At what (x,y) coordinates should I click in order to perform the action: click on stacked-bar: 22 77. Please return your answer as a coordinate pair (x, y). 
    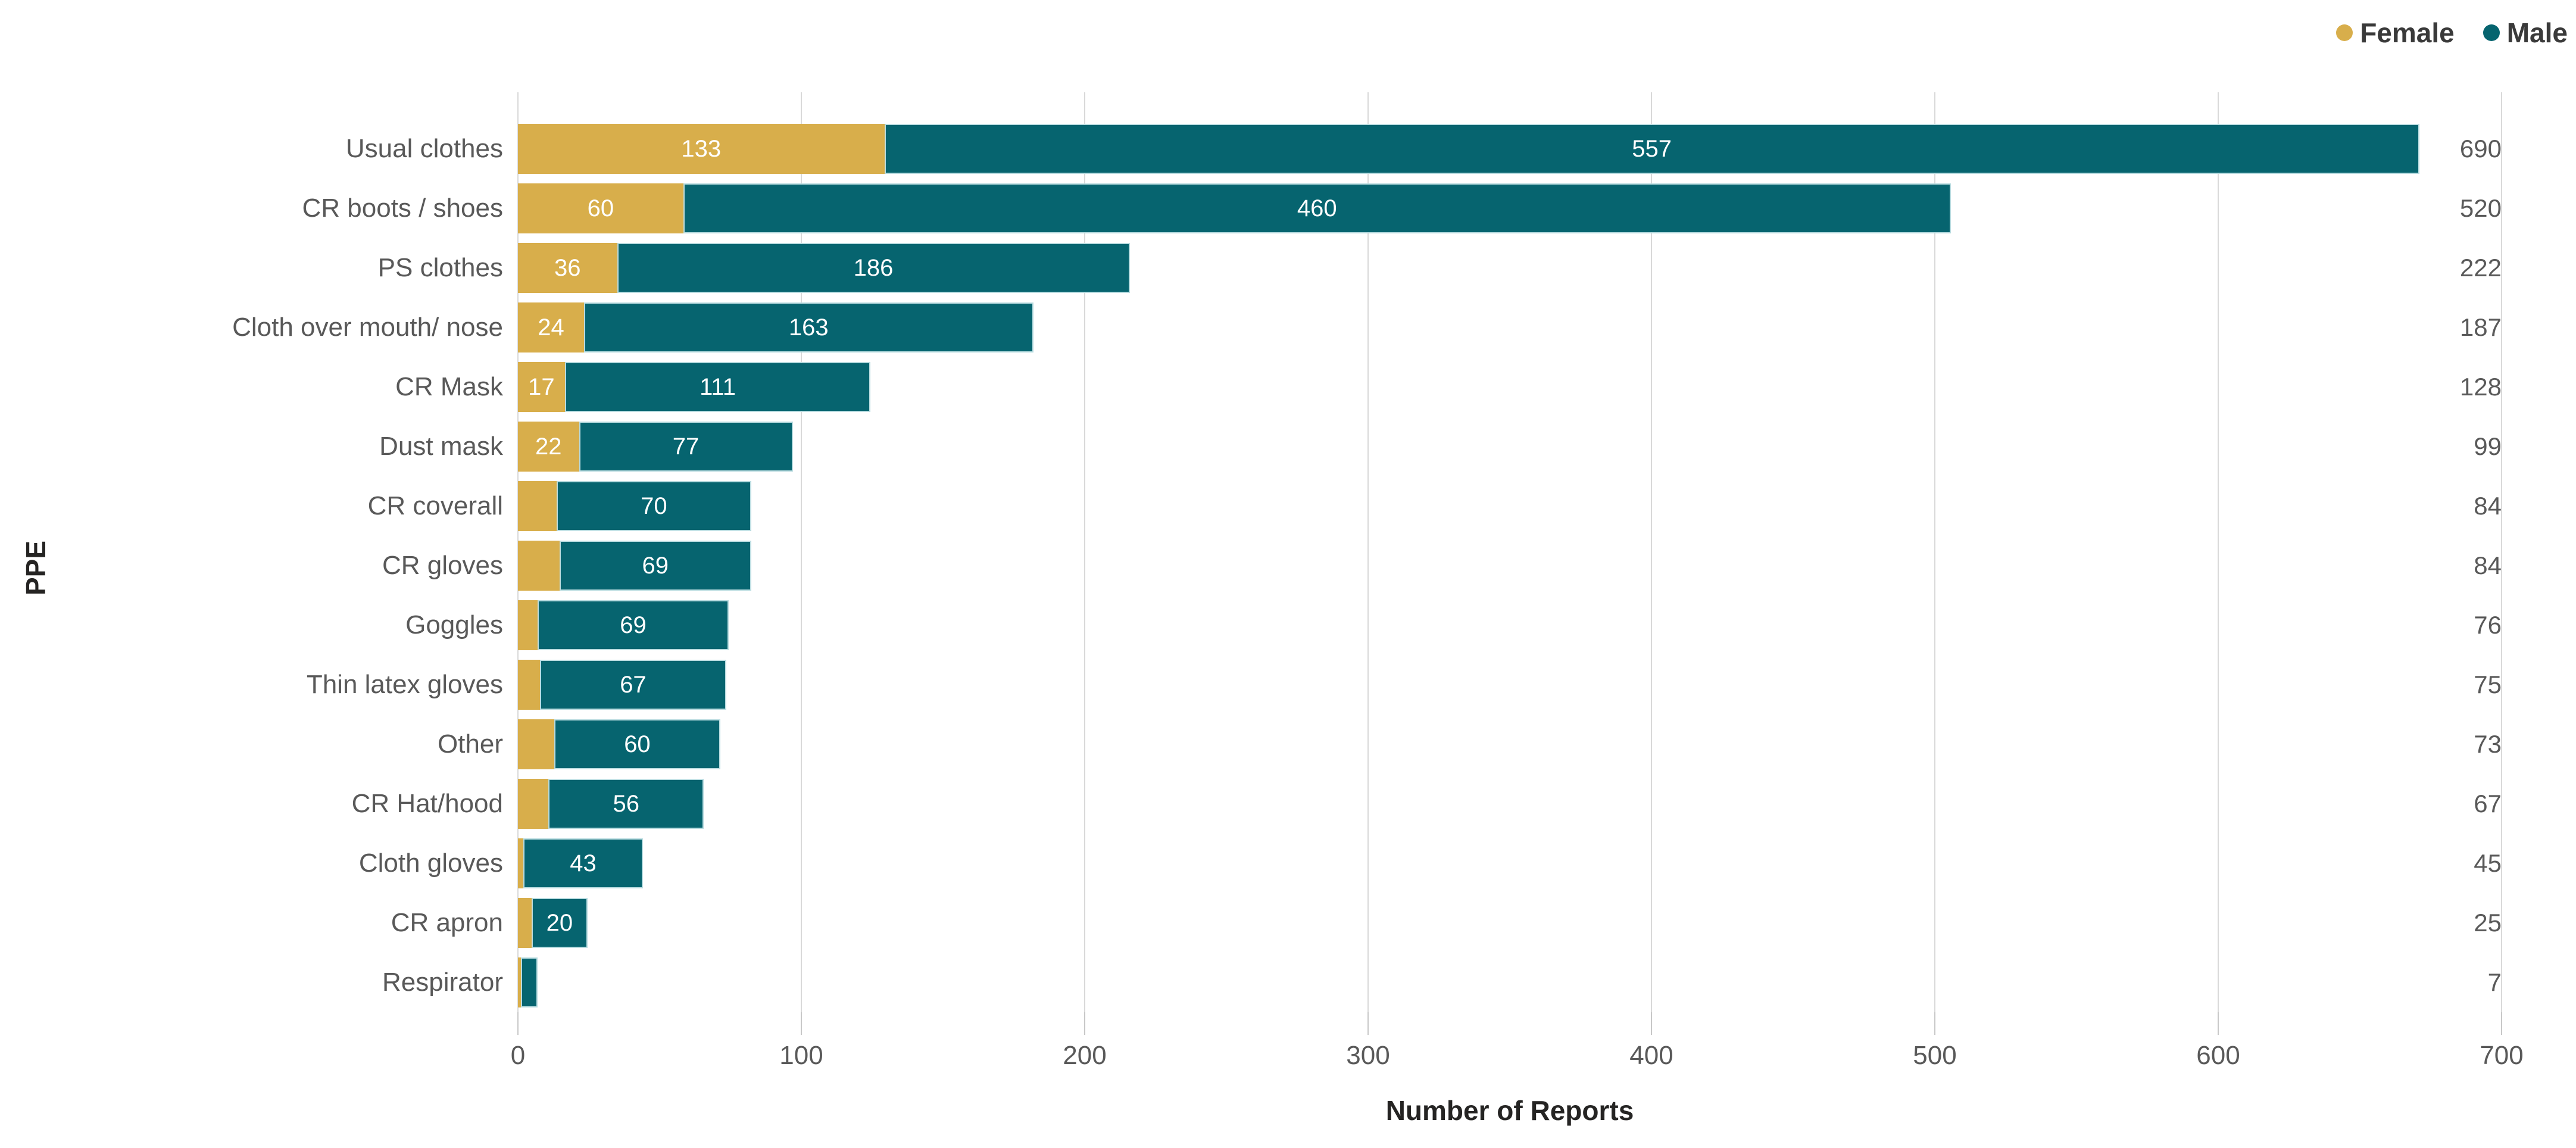
    Looking at the image, I should click on (1489, 447).